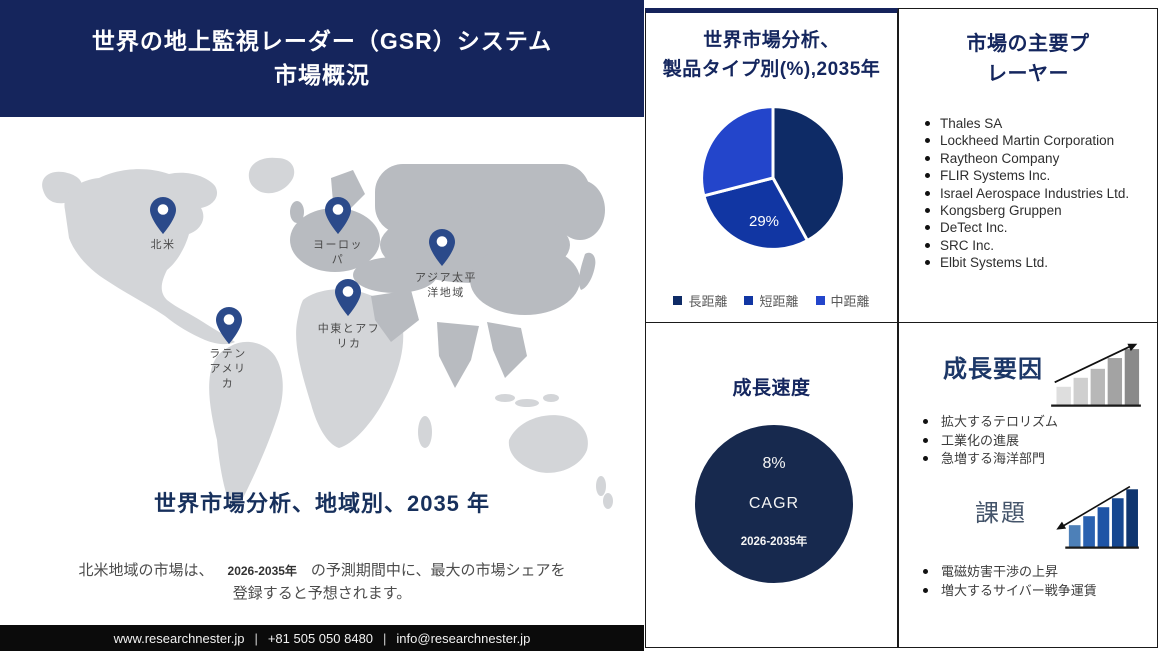 The width and height of the screenshot is (1161, 651). Describe the element at coordinates (179, 638) in the screenshot. I see `footer-website: www.researchnester.jp` at that location.